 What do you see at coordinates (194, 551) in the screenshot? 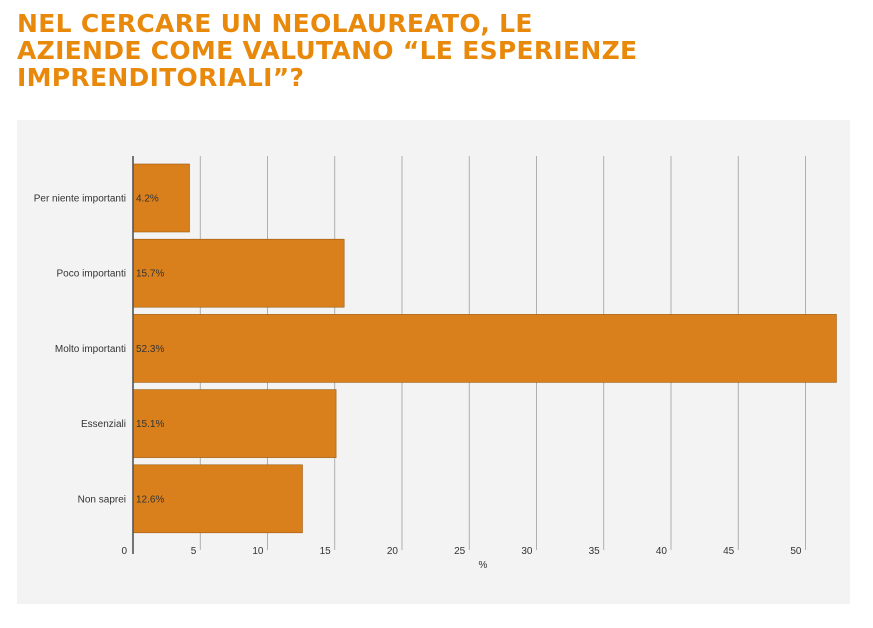
I see `x-tick-label: 5` at bounding box center [194, 551].